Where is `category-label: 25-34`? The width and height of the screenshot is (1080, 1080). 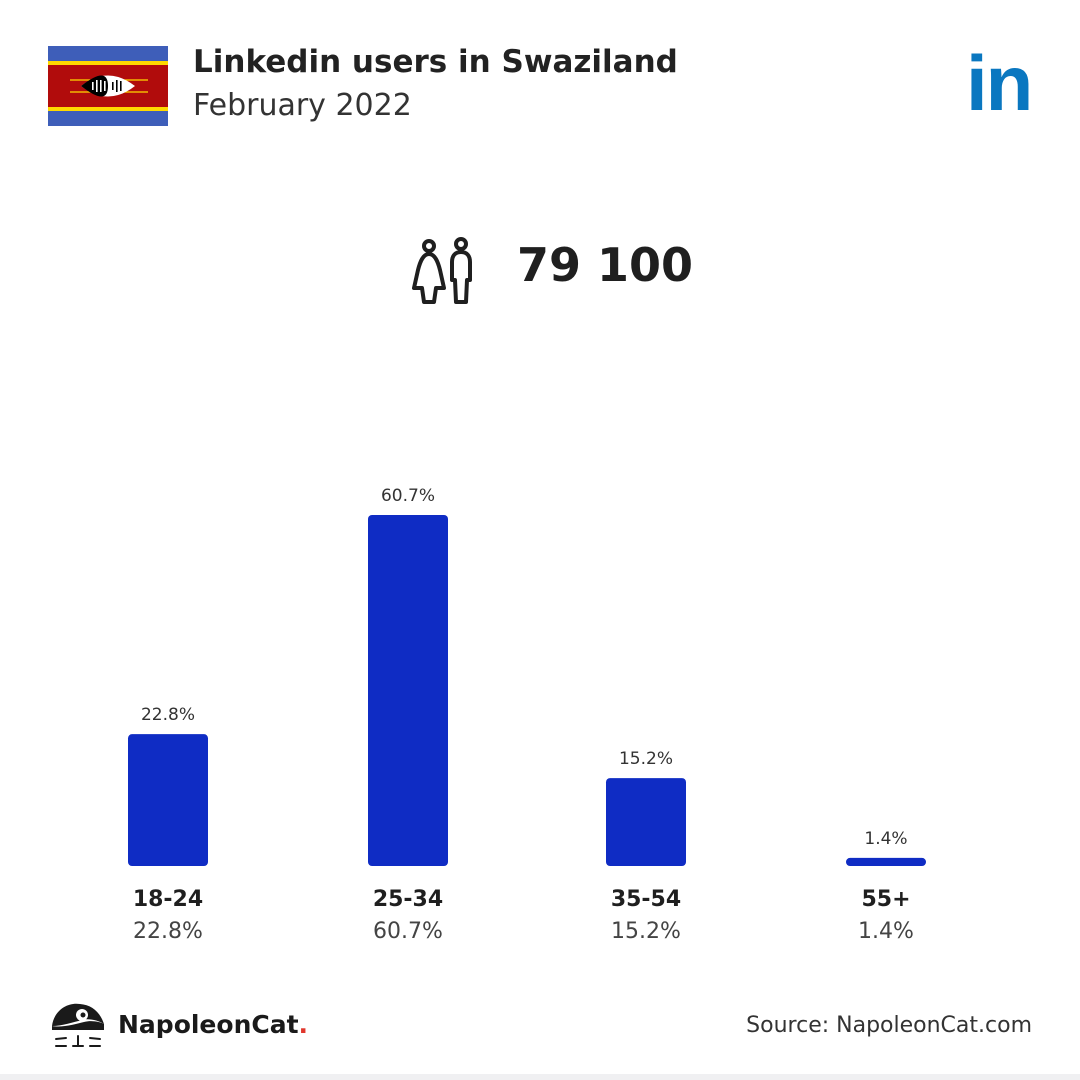 category-label: 25-34 is located at coordinates (408, 899).